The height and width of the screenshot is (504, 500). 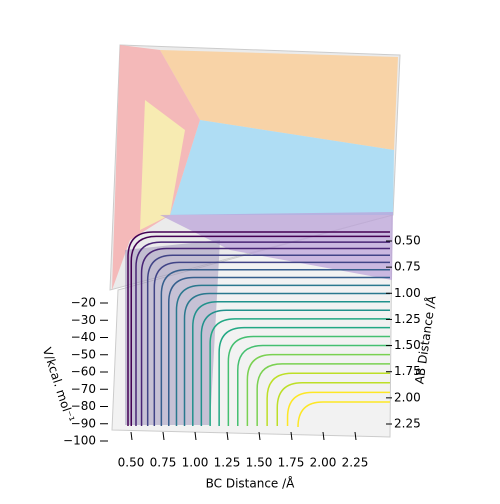 What do you see at coordinates (407, 345) in the screenshot?
I see `y-tick-label: 1.50` at bounding box center [407, 345].